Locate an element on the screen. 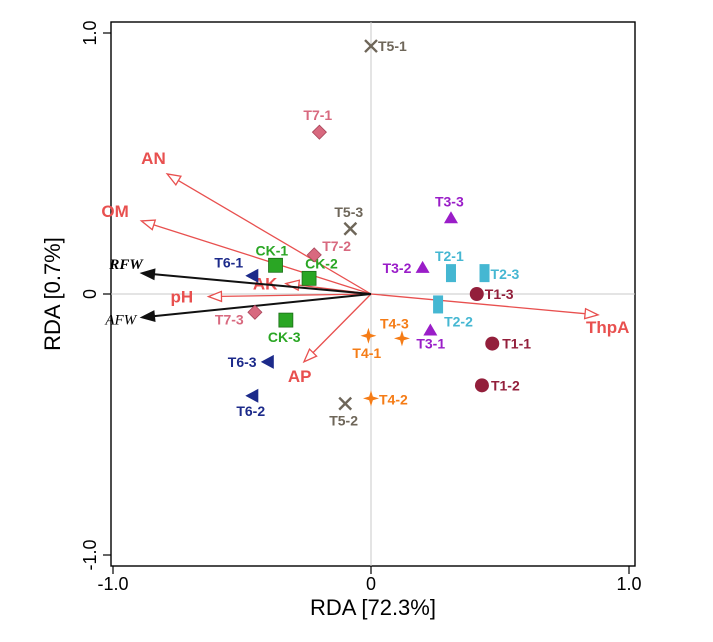 The image size is (713, 642). point-label-t6-3: T6-3 is located at coordinates (242, 362).